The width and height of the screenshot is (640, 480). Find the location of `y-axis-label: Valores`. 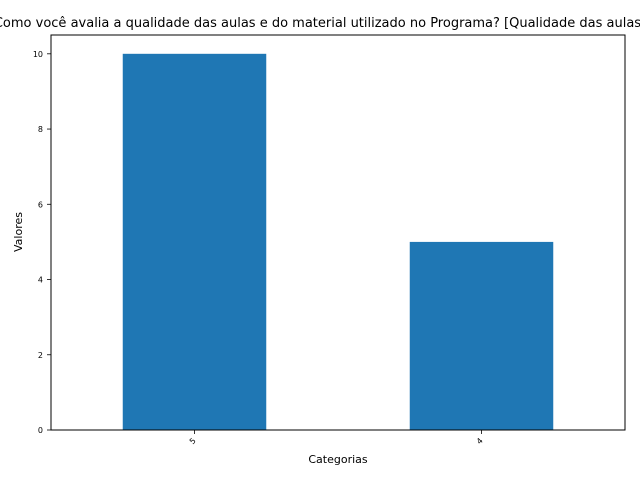

y-axis-label: Valores is located at coordinates (18, 232).